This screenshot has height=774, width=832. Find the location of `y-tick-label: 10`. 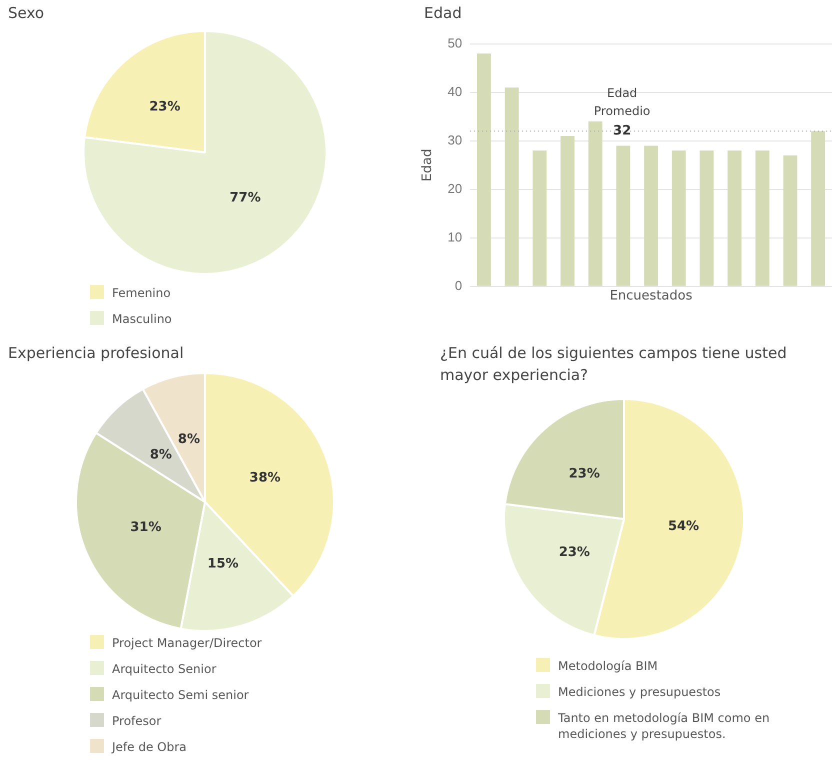

y-tick-label: 10 is located at coordinates (455, 236).